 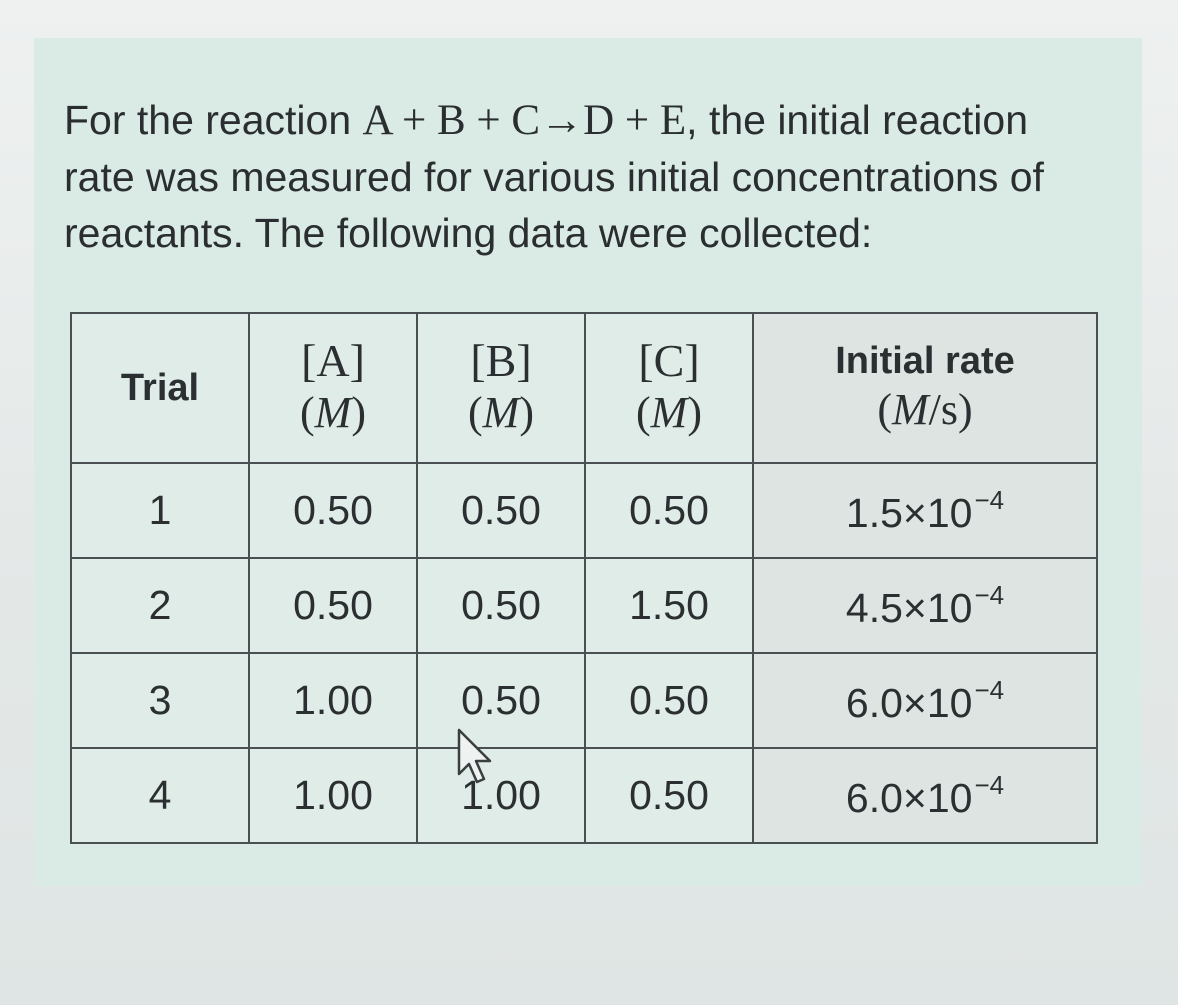 I want to click on table-row: 1 0.50 0.50 0.50 1.5×10⁻⁴, so click(x=584, y=510).